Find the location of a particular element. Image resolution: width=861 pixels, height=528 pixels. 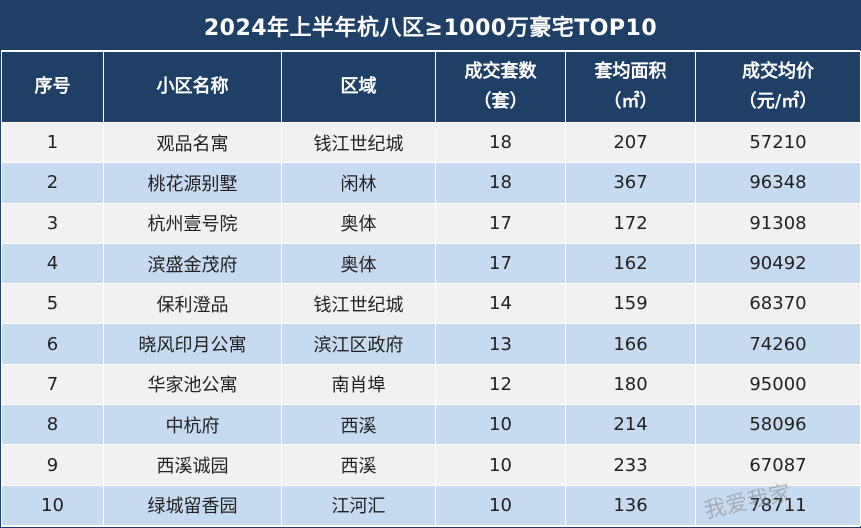

table-row: 5 保利澄品 钱江世纪城 14 159 68370 is located at coordinates (431, 304).